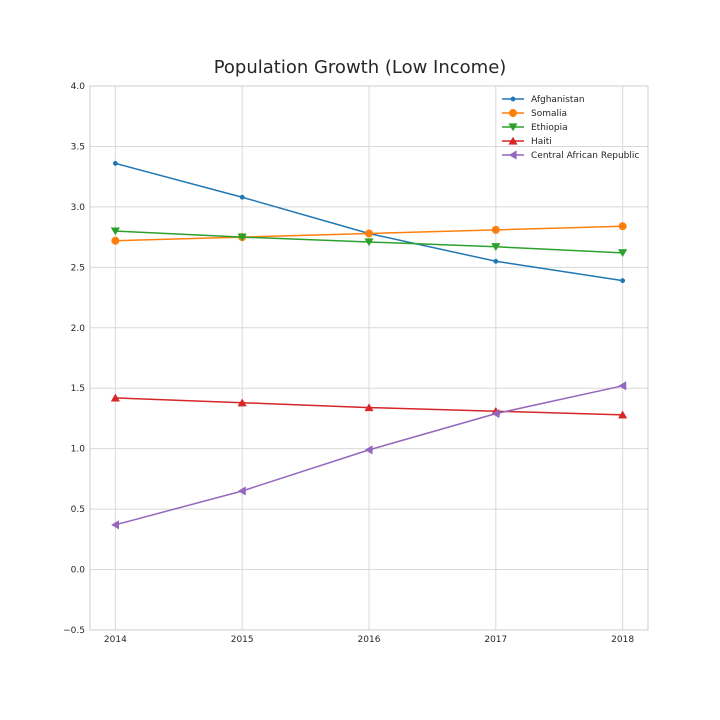 The image size is (720, 720). What do you see at coordinates (74, 359) in the screenshot?
I see `y-axis-ticks: −0.5 0.0 0.5 1.0 1.5 2.0 2.5 3.0 3.5 4.0` at bounding box center [74, 359].